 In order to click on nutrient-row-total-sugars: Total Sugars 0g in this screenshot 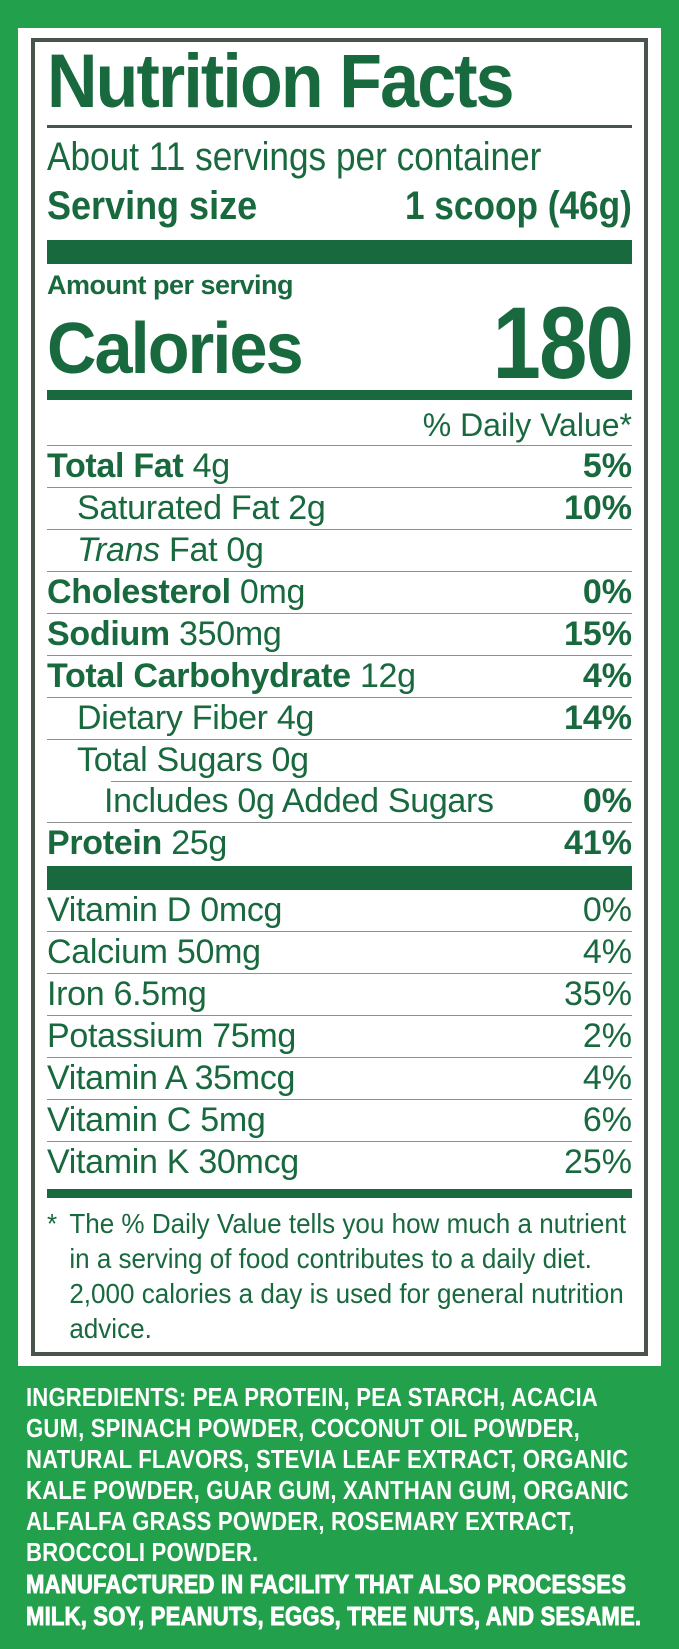, I will do `click(339, 760)`.